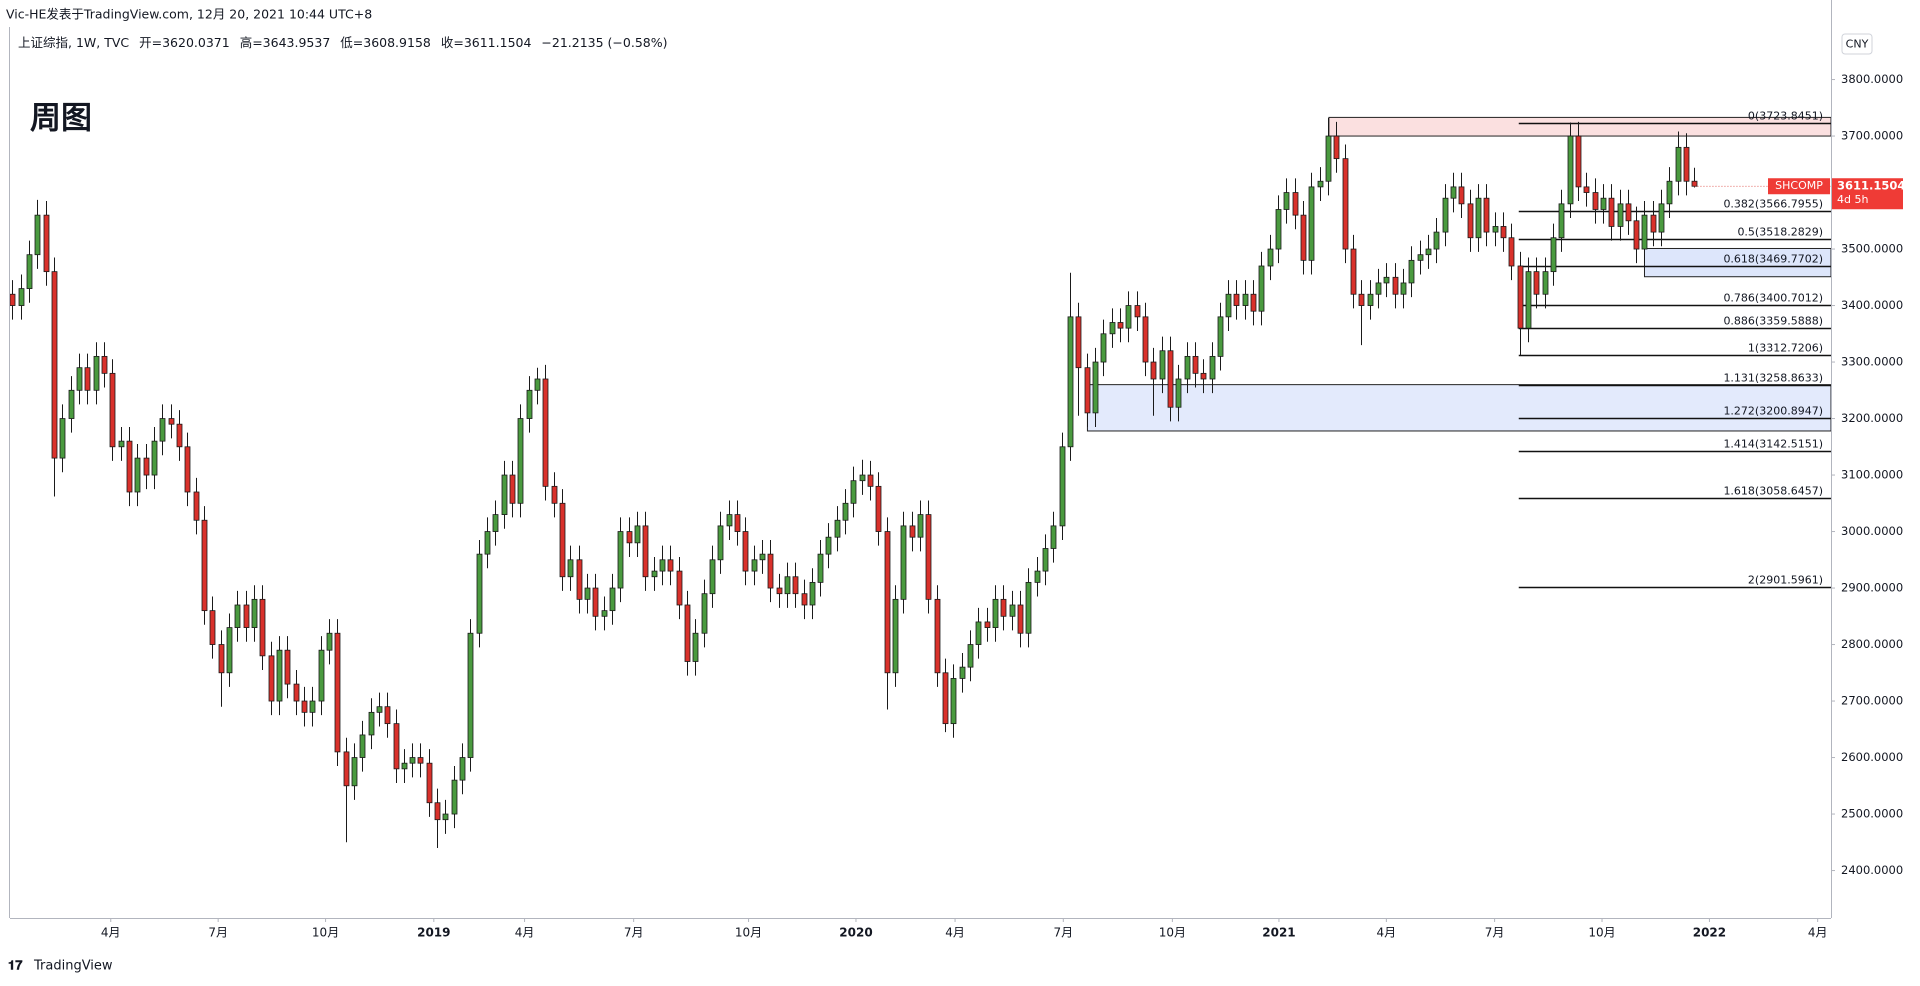 This screenshot has width=1920, height=986. Describe the element at coordinates (1872, 249) in the screenshot. I see `y-tick-label: 3500.0000` at that location.